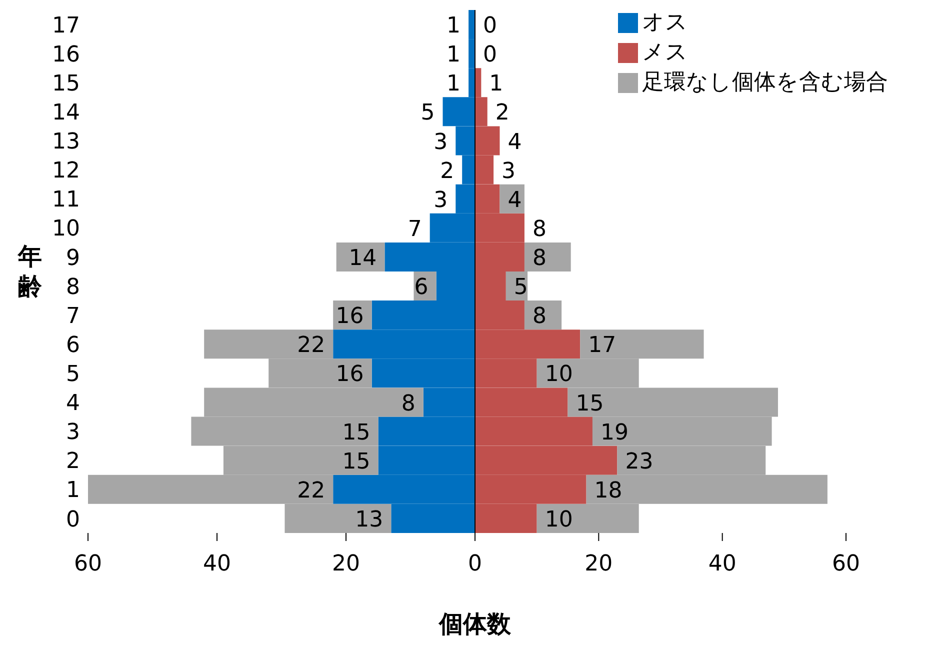  Describe the element at coordinates (66, 200) in the screenshot. I see `y-tick-label: 11` at that location.